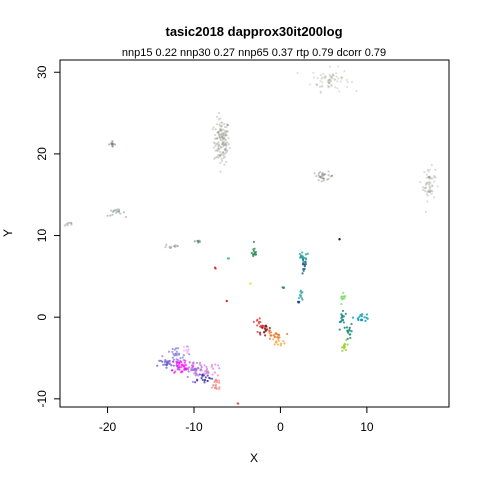 This screenshot has height=480, width=480. I want to click on y-tick-label: 10, so click(42, 236).